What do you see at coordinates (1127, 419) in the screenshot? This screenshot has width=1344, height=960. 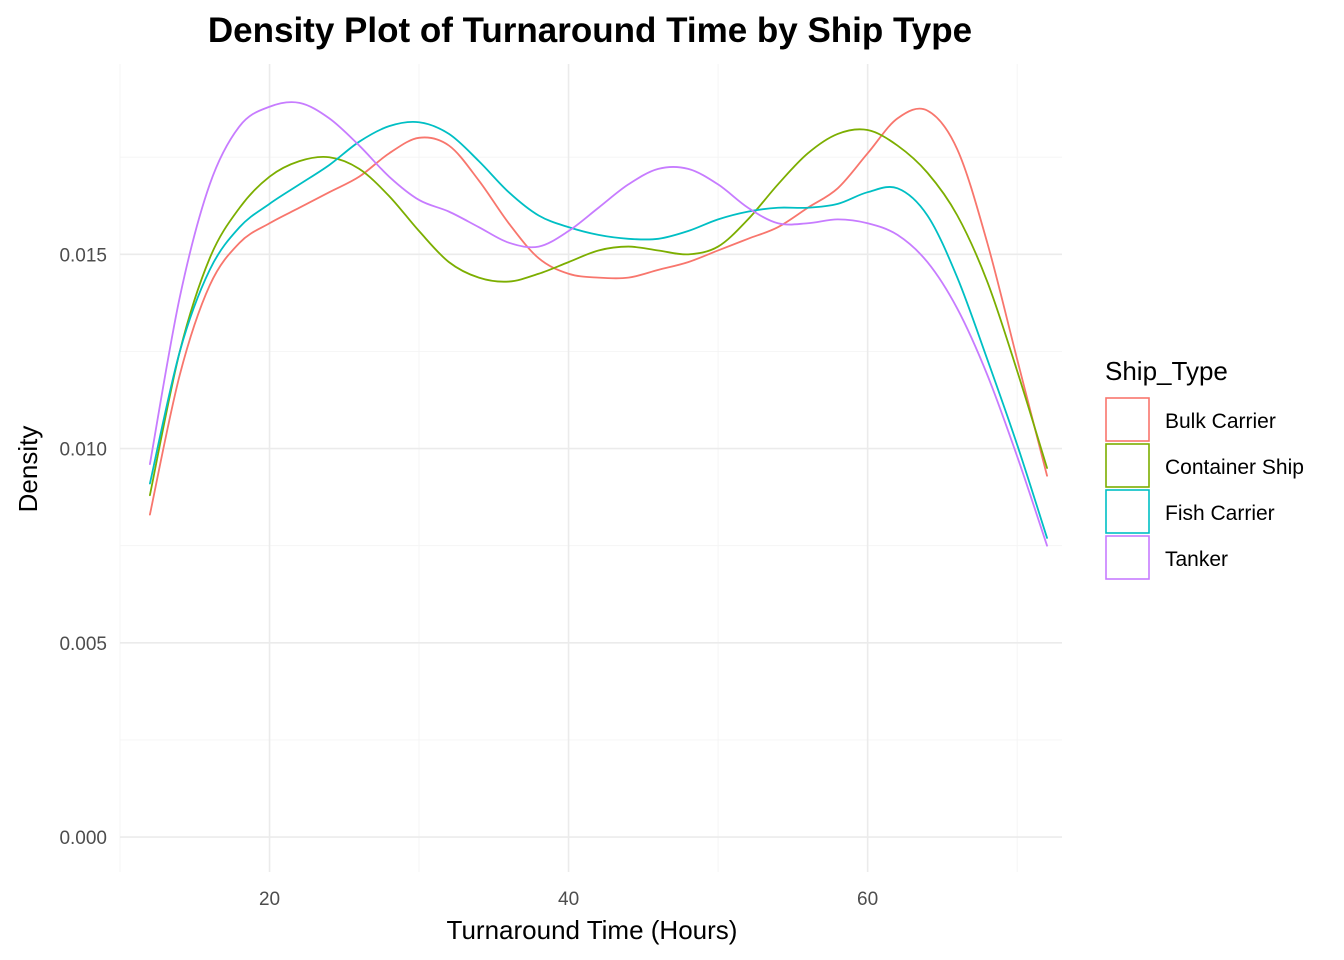 I see `legend-key-bulk-carrier` at bounding box center [1127, 419].